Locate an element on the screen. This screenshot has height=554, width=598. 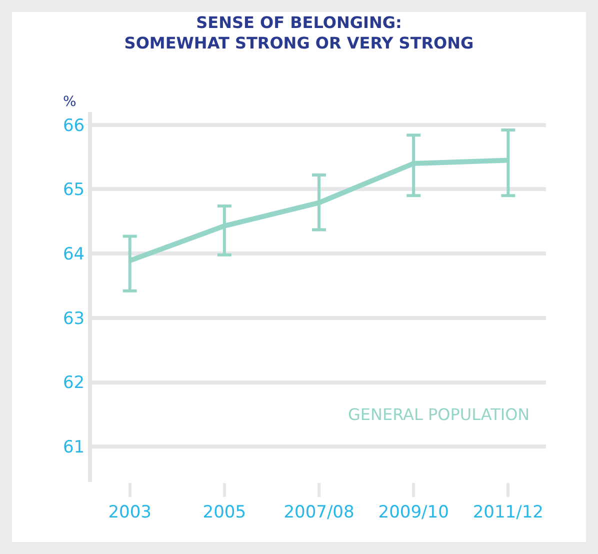
y-tick-label: 62 is located at coordinates (73, 383).